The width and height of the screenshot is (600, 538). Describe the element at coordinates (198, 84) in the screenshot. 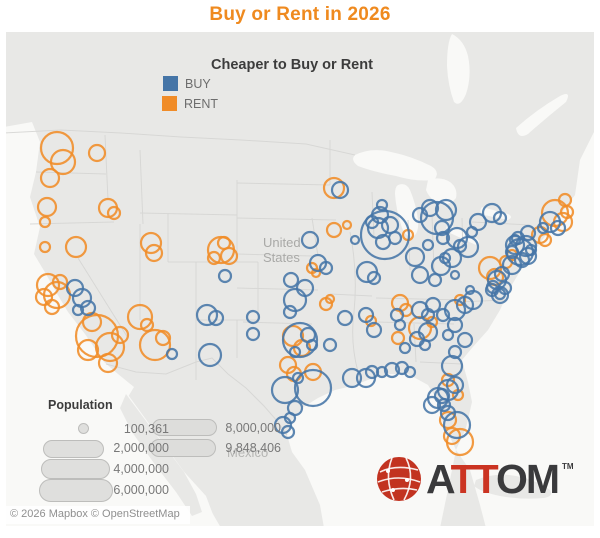

I see `buy-label: BUY` at that location.